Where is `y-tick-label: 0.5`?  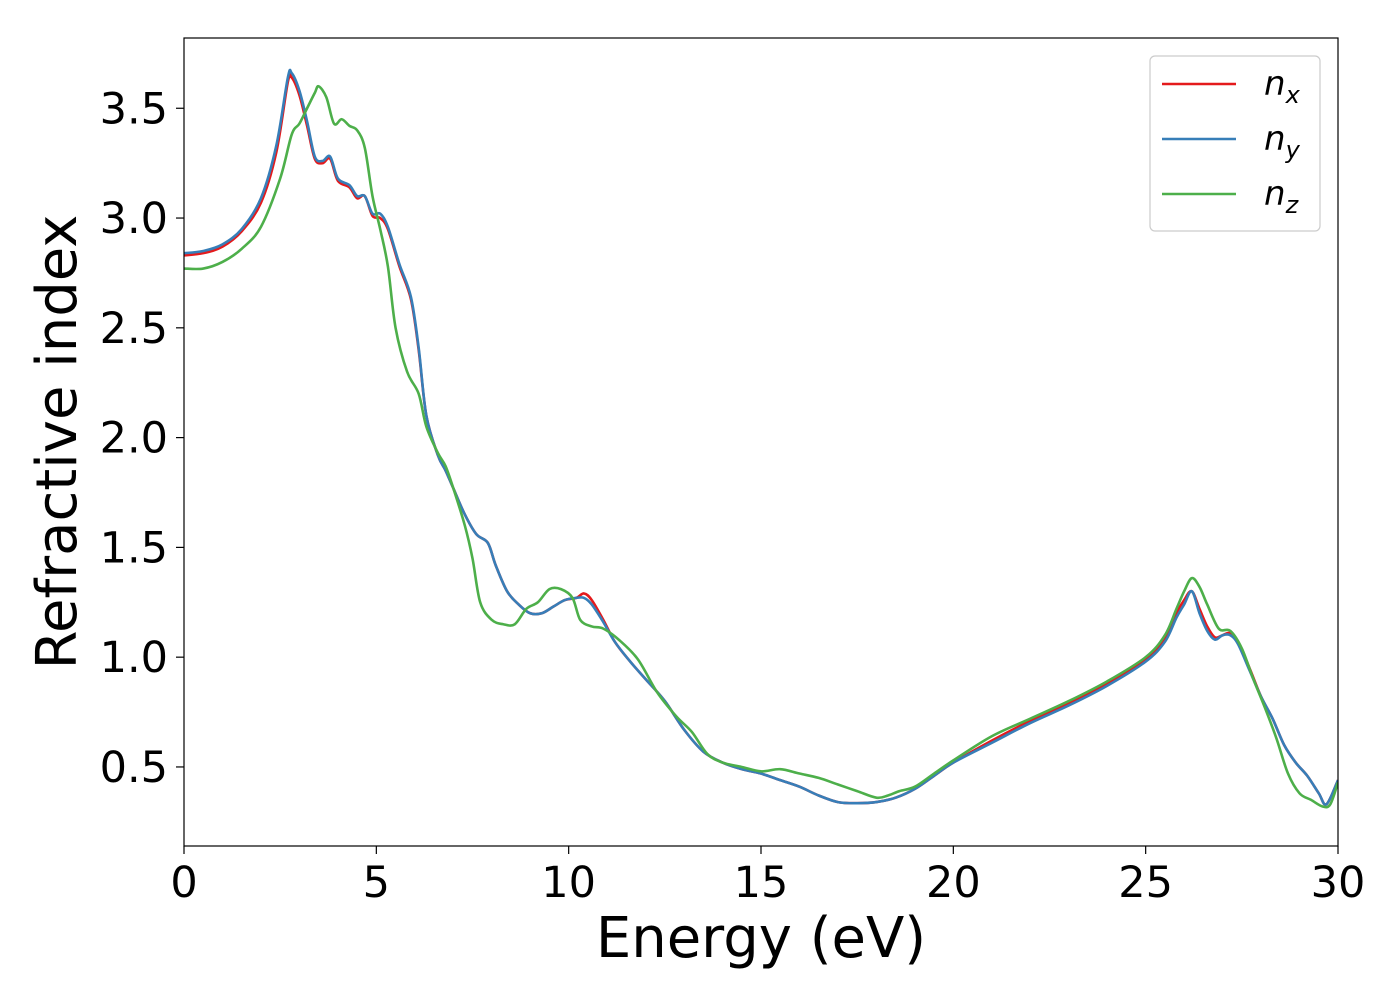 y-tick-label: 0.5 is located at coordinates (134, 768).